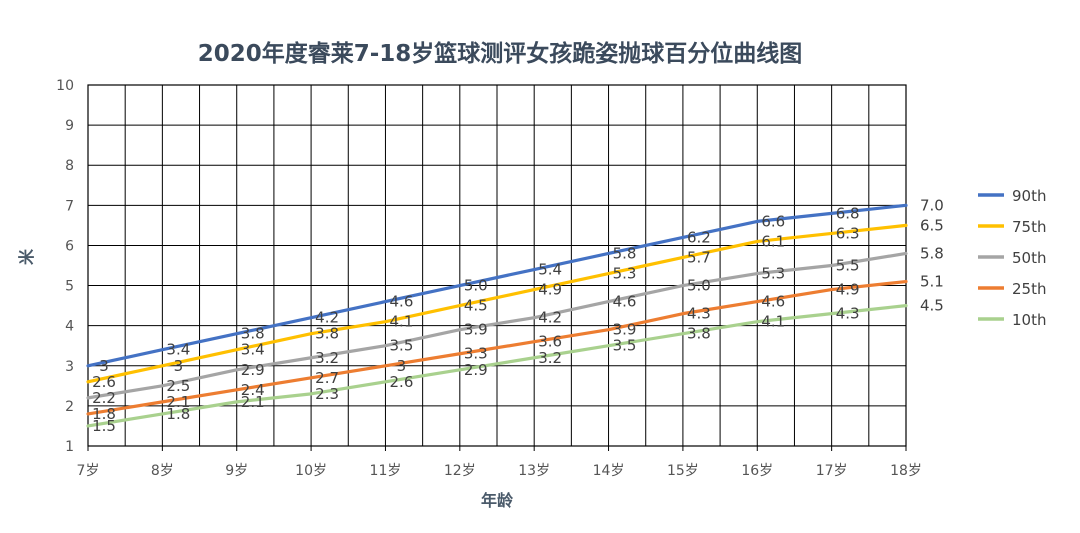  Describe the element at coordinates (932, 205) in the screenshot. I see `end-value-label: 7.0` at that location.